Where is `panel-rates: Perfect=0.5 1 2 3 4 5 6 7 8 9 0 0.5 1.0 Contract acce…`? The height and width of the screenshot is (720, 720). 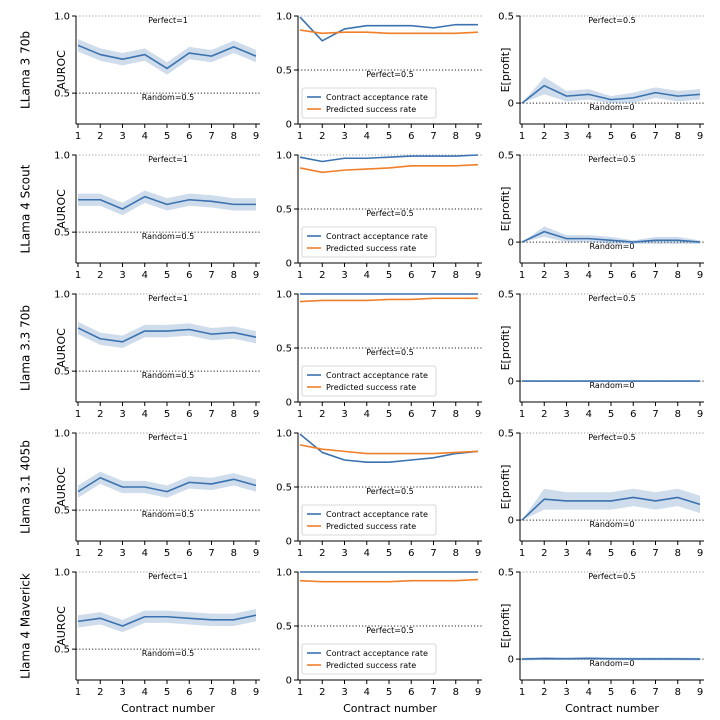 panel-rates: Perfect=0.5 1 2 3 4 5 6 7 8 9 0 0.5 1.0 Contract acce… is located at coordinates (379, 494).